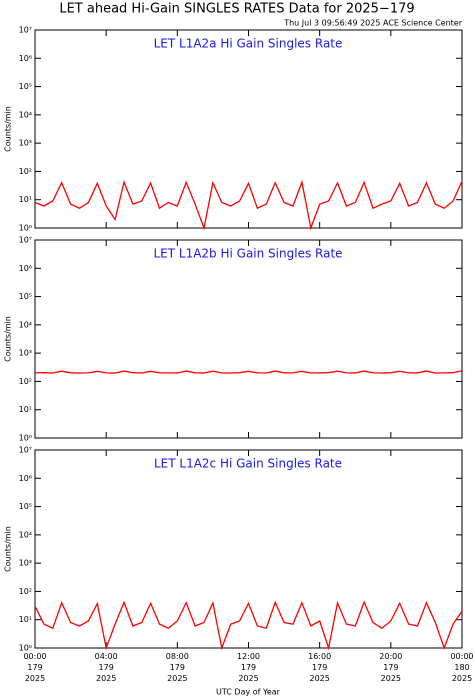 The image size is (475, 700). Describe the element at coordinates (247, 254) in the screenshot. I see `panel-title: LET L1A2b Hi Gain Singles Rate` at that location.